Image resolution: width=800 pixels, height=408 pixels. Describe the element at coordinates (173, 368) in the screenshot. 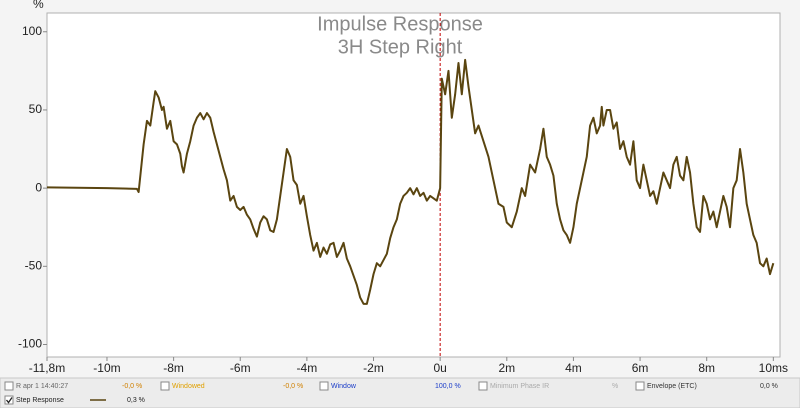

I see `x-tick-label: -8m` at that location.